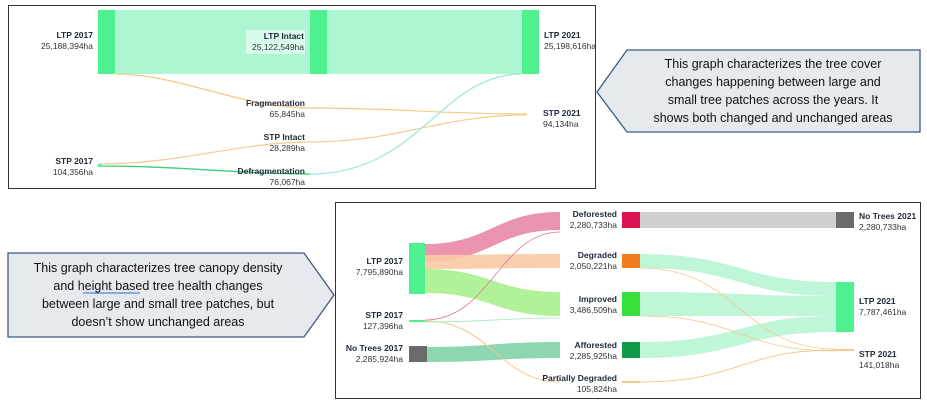 This screenshot has width=927, height=404. Describe the element at coordinates (595, 345) in the screenshot. I see `label-afforested-name: Afforested` at that location.